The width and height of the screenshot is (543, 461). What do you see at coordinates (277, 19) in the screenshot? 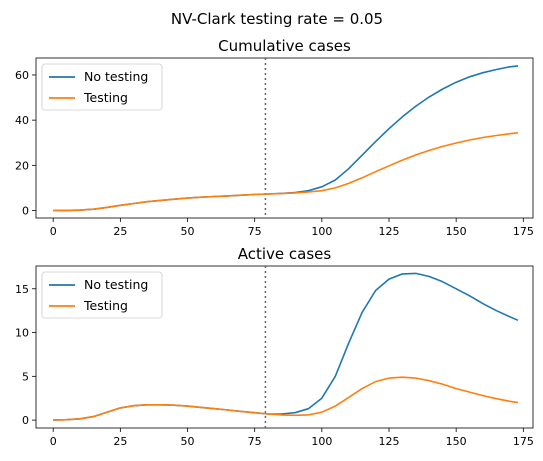
I see `figure-suptitle: NV-Clark testing rate = 0.05` at bounding box center [277, 19].